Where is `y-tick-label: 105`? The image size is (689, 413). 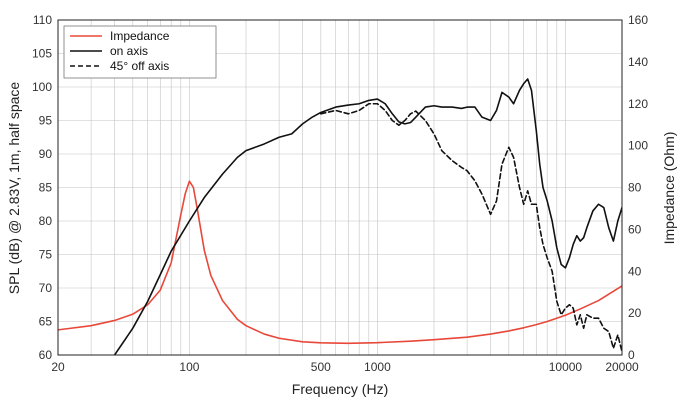 y-tick-label: 105 is located at coordinates (42, 54).